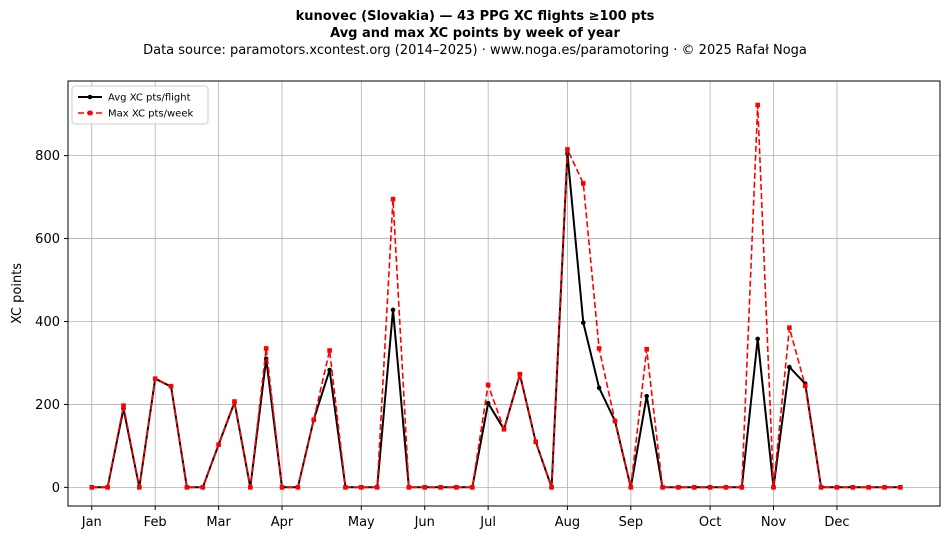 This screenshot has height=539, width=950. I want to click on legend-avg-label: Avg XC pts/flight, so click(149, 98).